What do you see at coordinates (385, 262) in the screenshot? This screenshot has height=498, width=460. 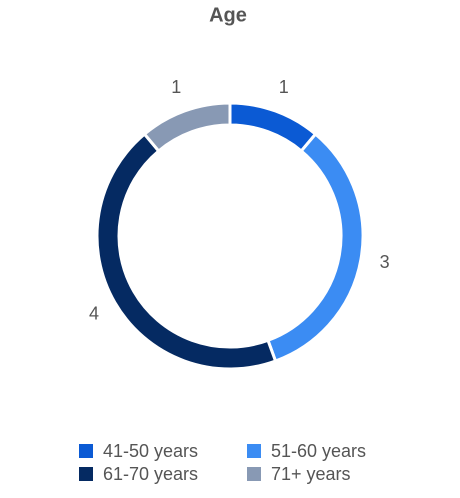 I see `data-label: 3` at bounding box center [385, 262].